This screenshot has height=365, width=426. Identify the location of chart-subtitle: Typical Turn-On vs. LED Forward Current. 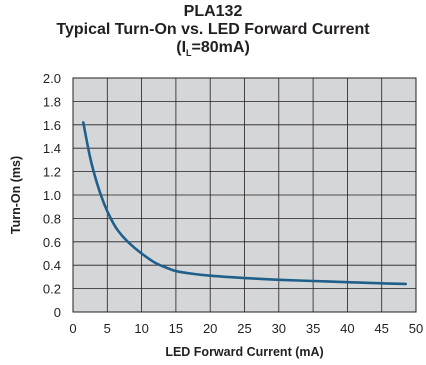
(213, 29).